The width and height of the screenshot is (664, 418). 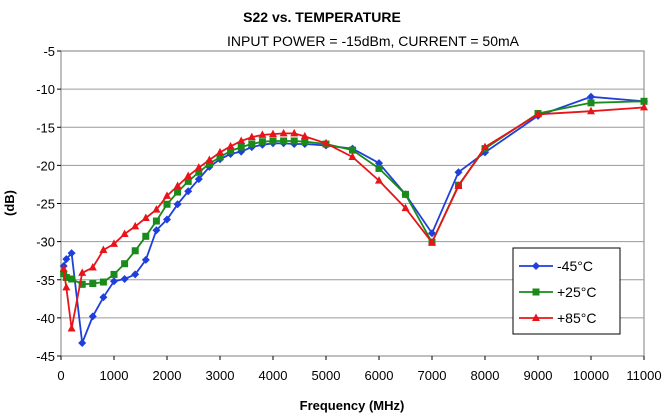 I want to click on x-tick-label: 3000, so click(x=220, y=375).